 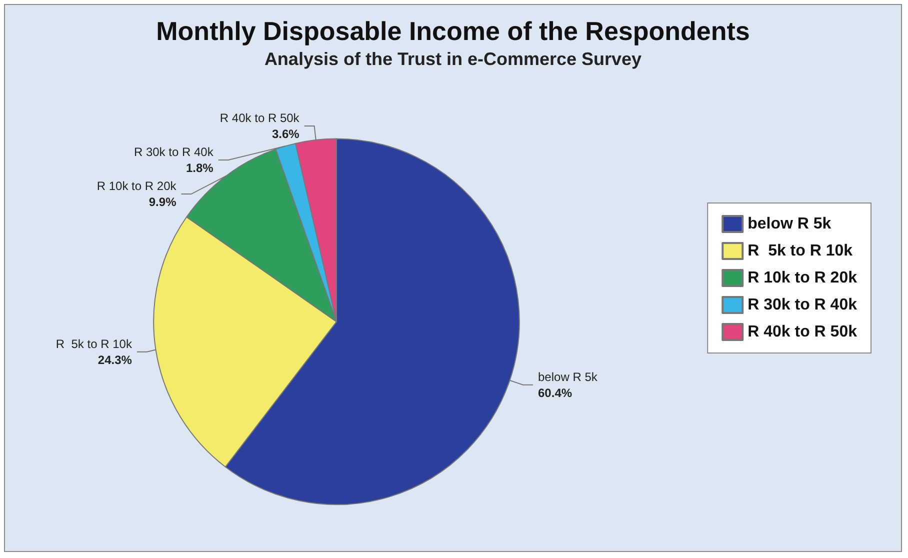 What do you see at coordinates (260, 118) in the screenshot?
I see `slice-label: R 40k to R 50k` at bounding box center [260, 118].